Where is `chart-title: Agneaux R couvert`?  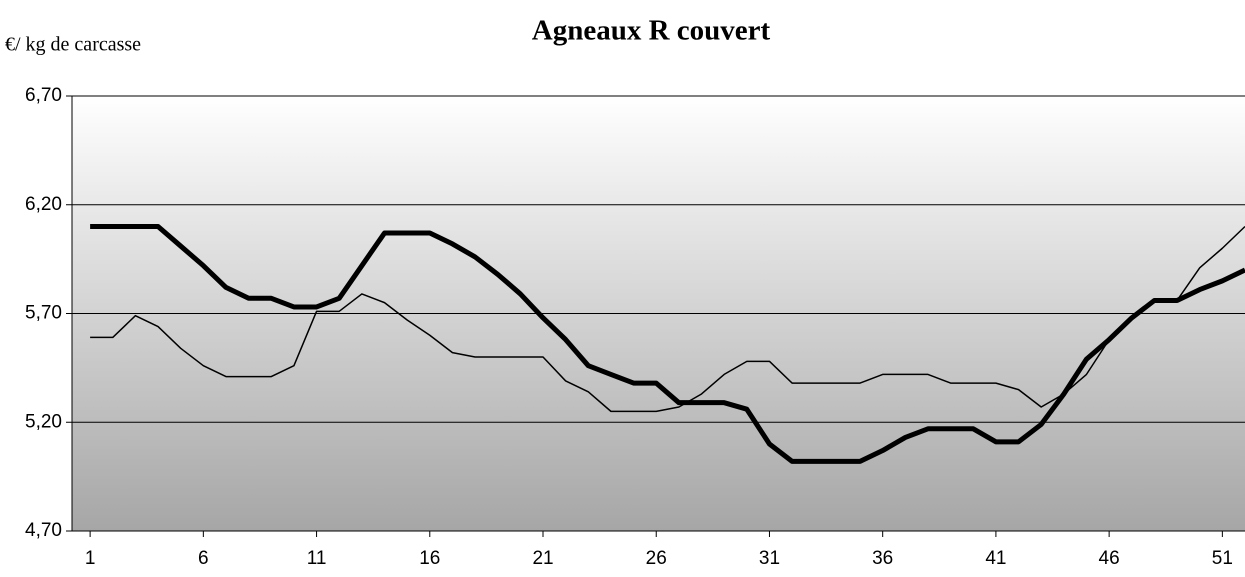
chart-title: Agneaux R couvert is located at coordinates (651, 31).